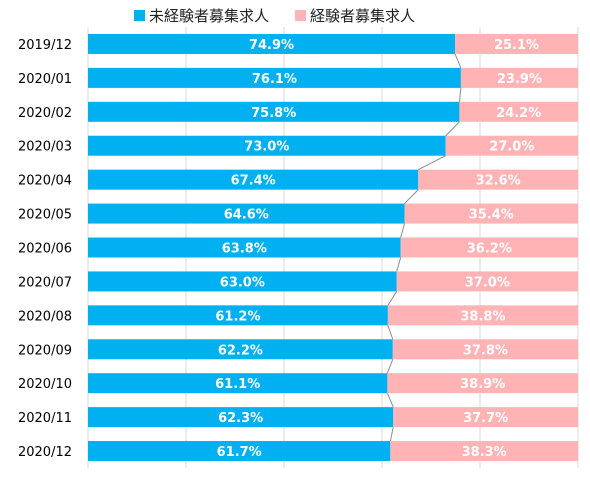  What do you see at coordinates (274, 16) in the screenshot?
I see `legend: 未経験者募集求人 経験者募集求人` at bounding box center [274, 16].